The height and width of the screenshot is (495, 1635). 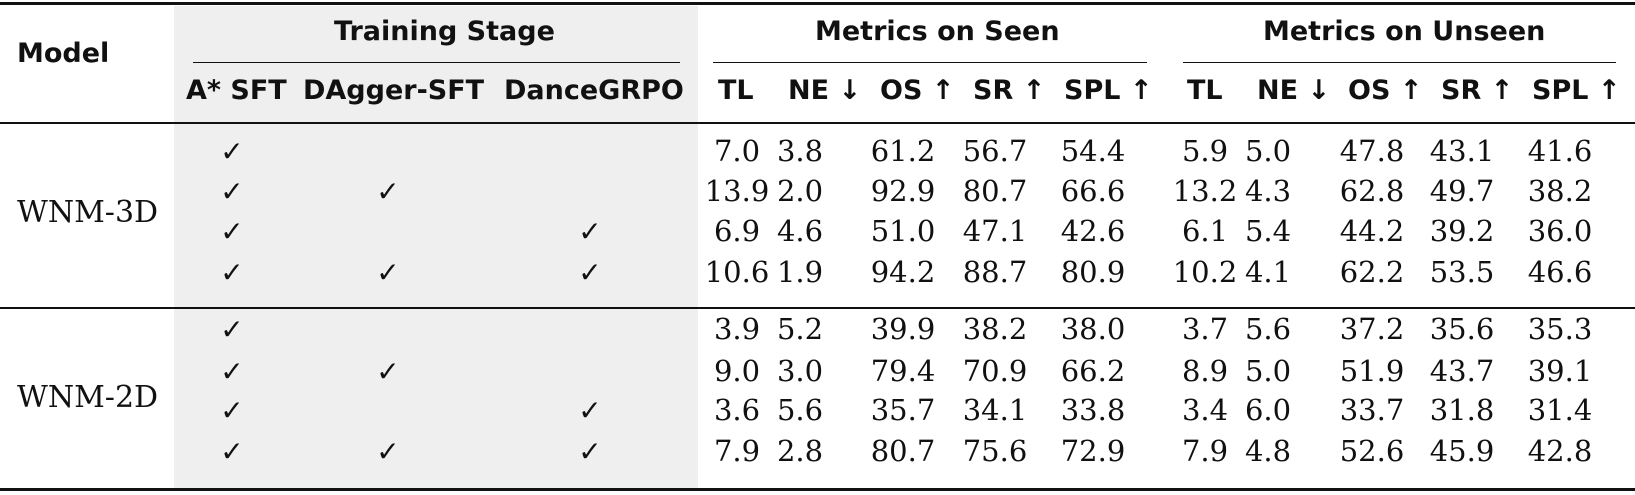 What do you see at coordinates (736, 90) in the screenshot?
I see `seen-col-tl: TL` at bounding box center [736, 90].